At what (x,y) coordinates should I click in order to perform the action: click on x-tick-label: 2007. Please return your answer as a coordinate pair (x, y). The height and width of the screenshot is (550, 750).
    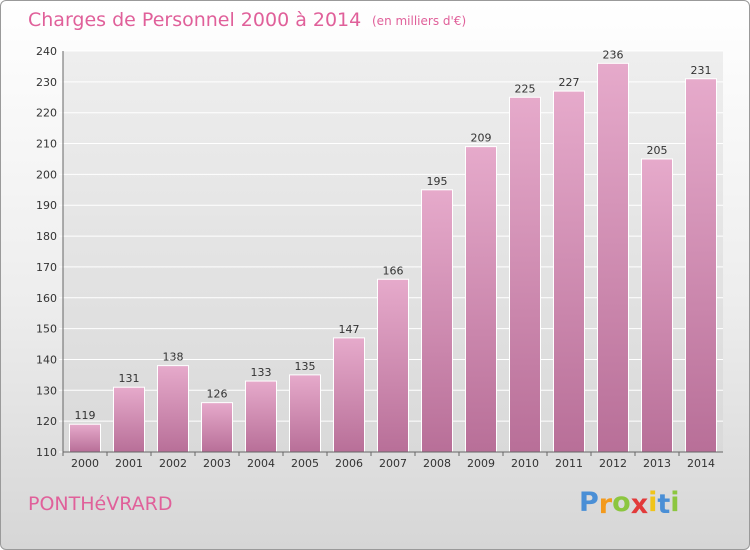
    Looking at the image, I should click on (393, 463).